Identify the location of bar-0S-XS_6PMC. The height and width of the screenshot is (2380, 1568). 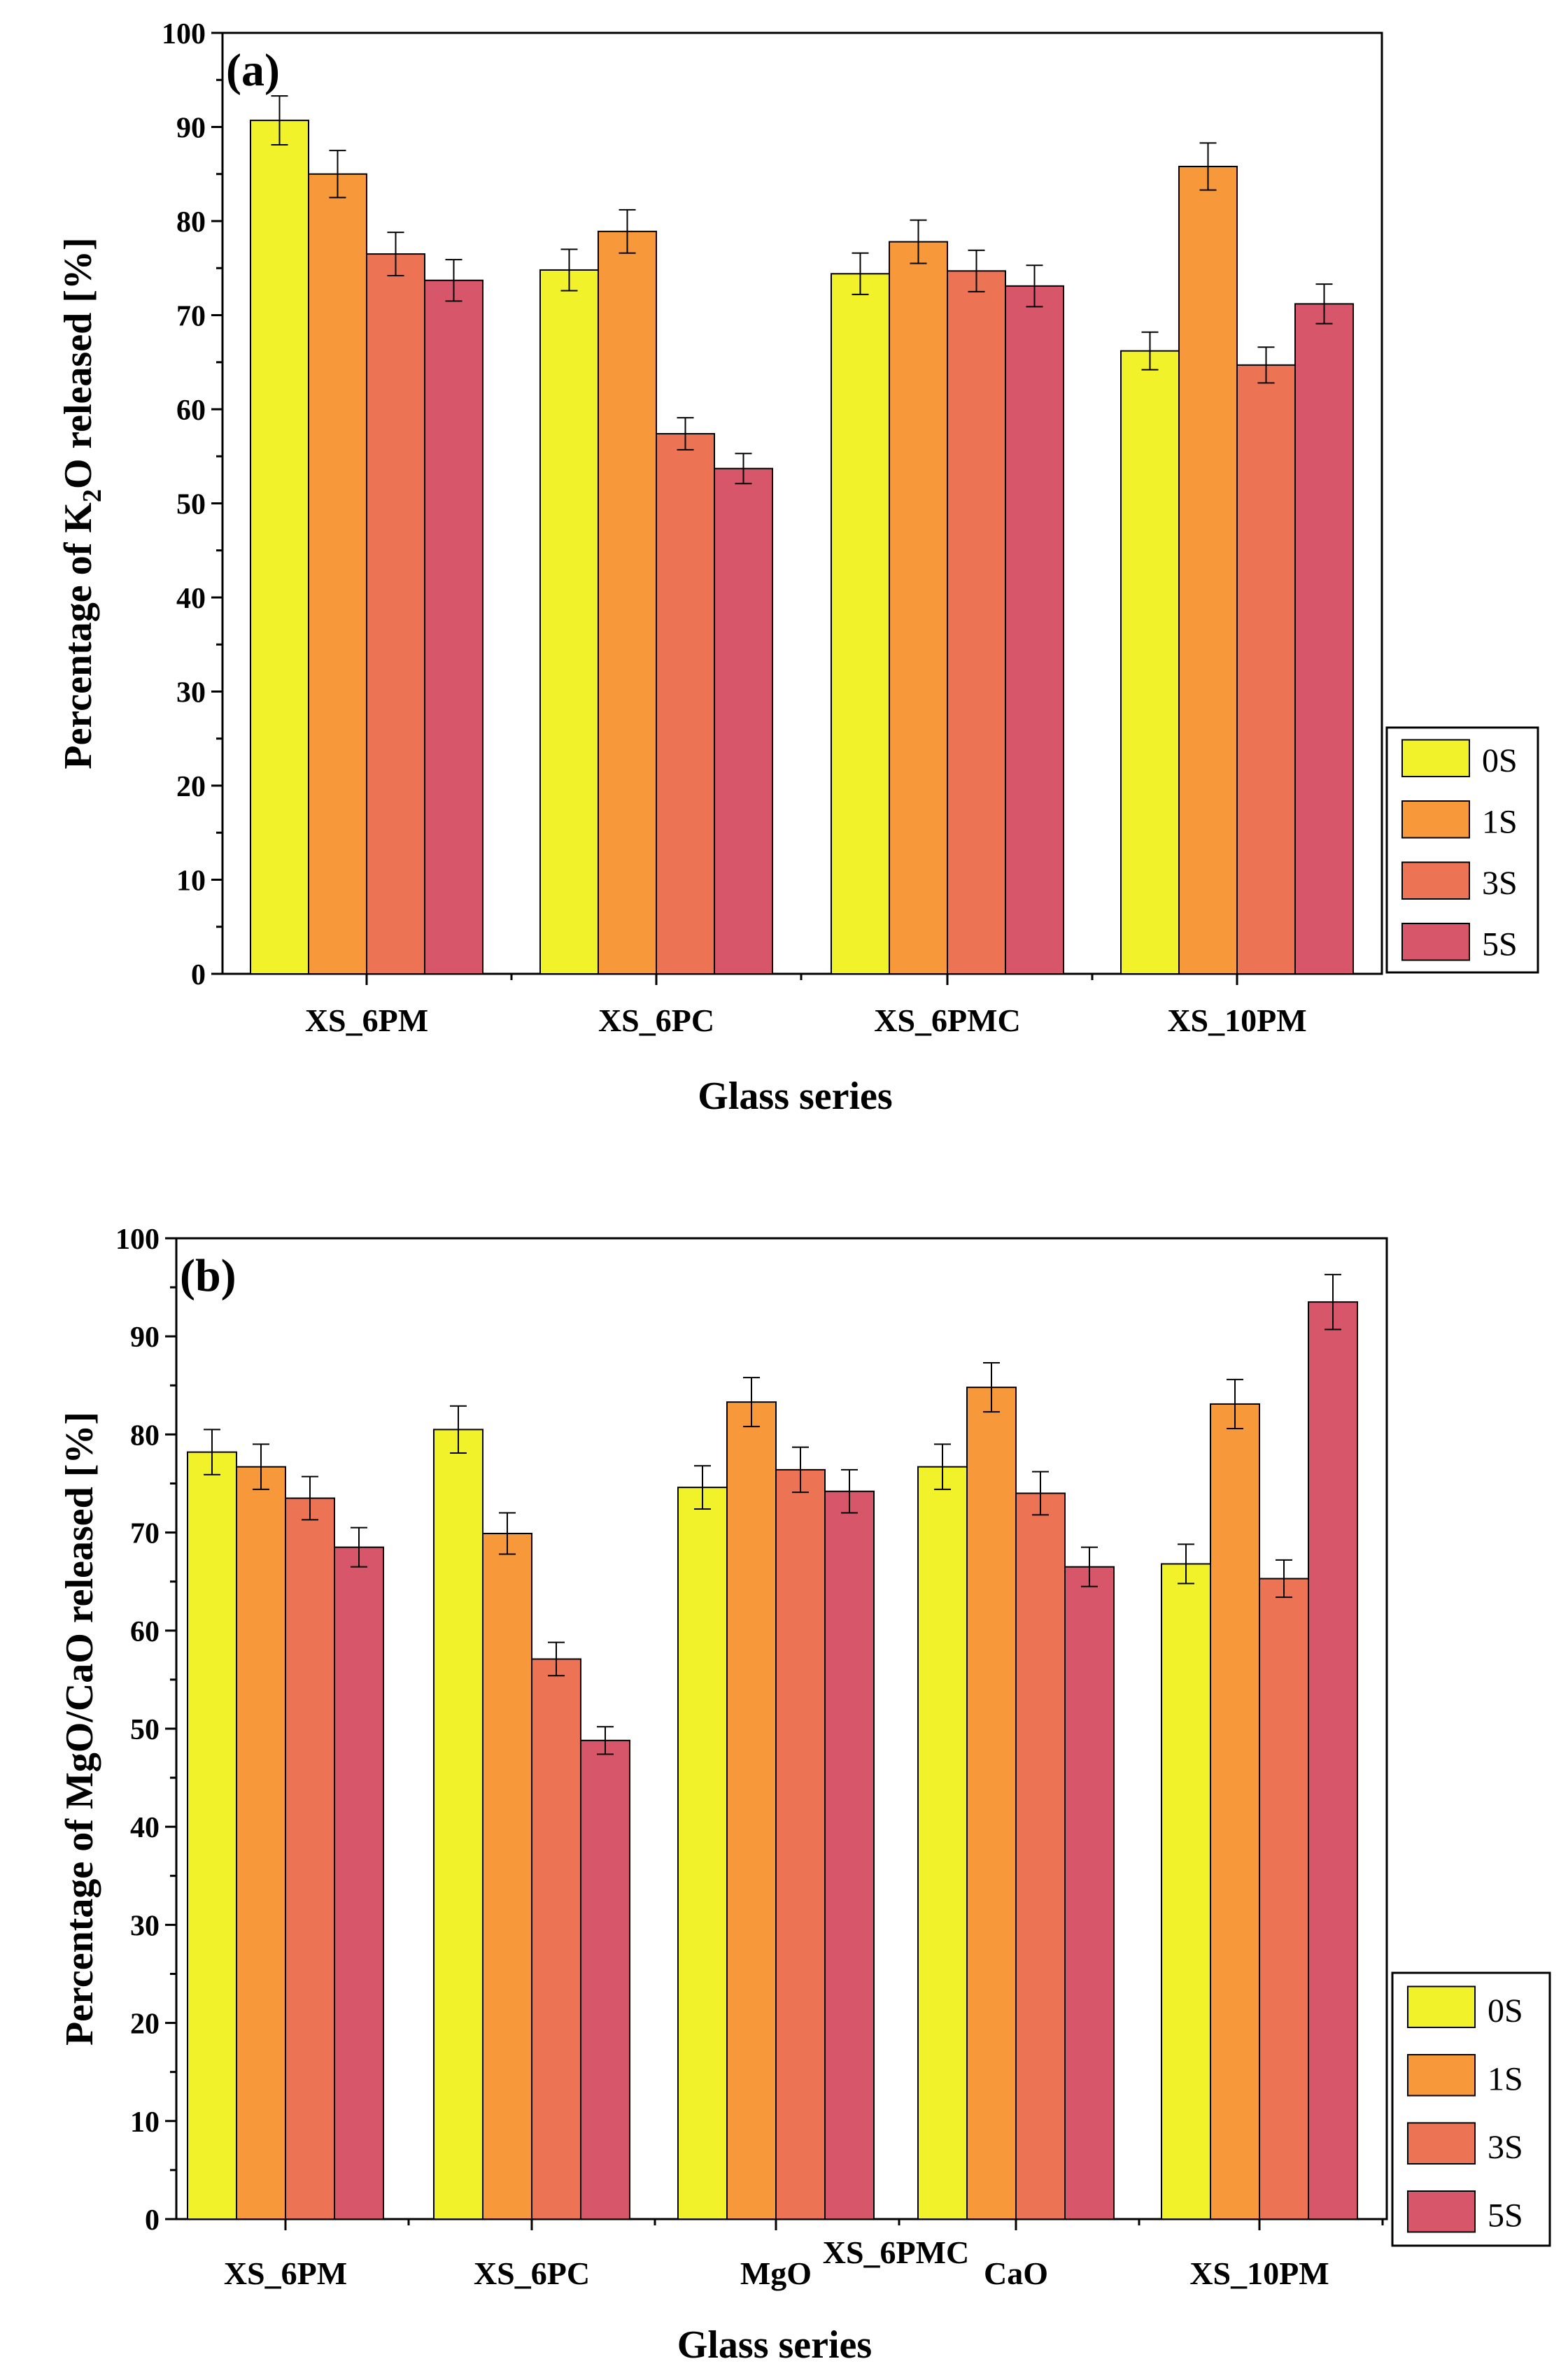
(860, 624).